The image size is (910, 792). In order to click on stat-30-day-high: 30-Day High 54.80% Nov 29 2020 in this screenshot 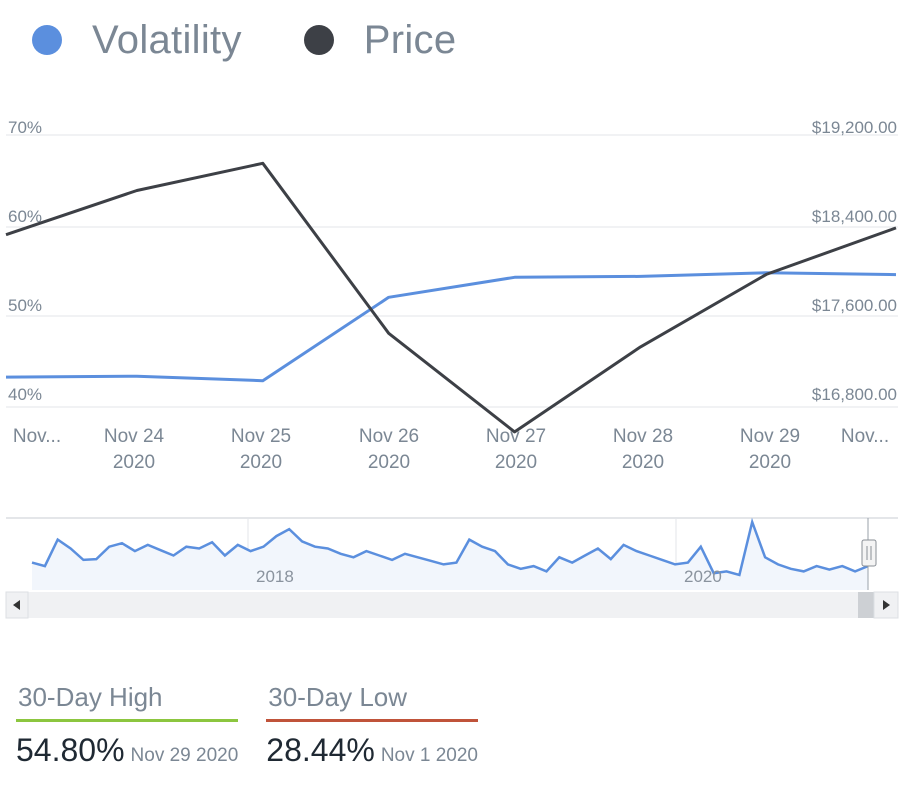, I will do `click(127, 725)`.